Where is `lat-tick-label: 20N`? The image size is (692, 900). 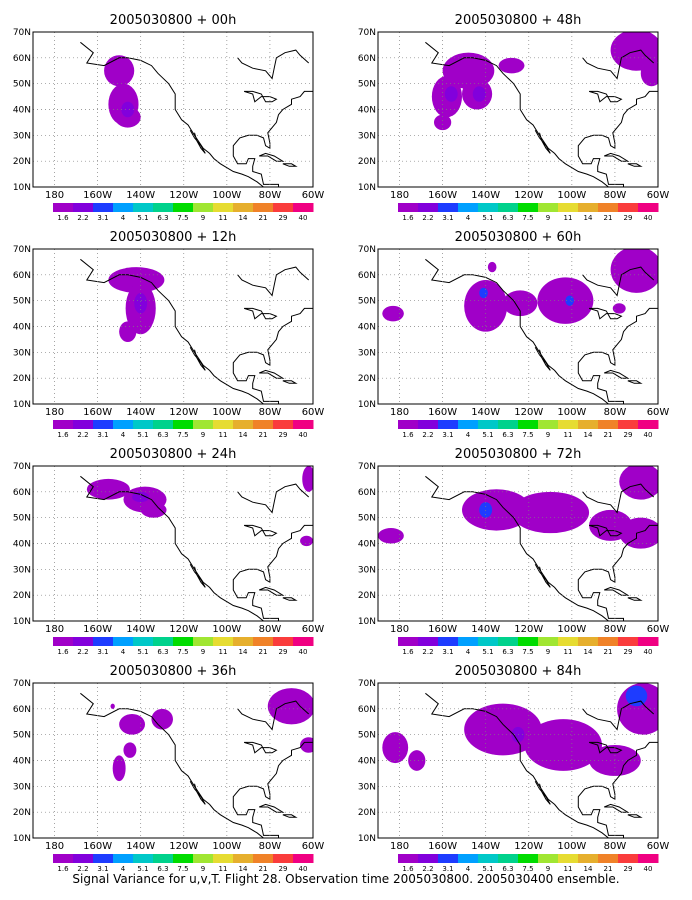 lat-tick-label: 20N is located at coordinates (22, 162).